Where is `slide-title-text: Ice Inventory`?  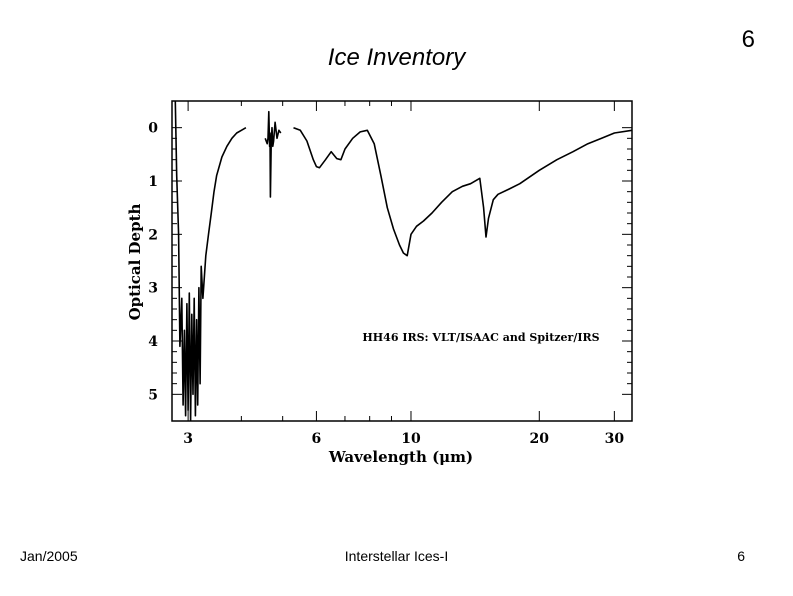 slide-title-text: Ice Inventory is located at coordinates (396, 57).